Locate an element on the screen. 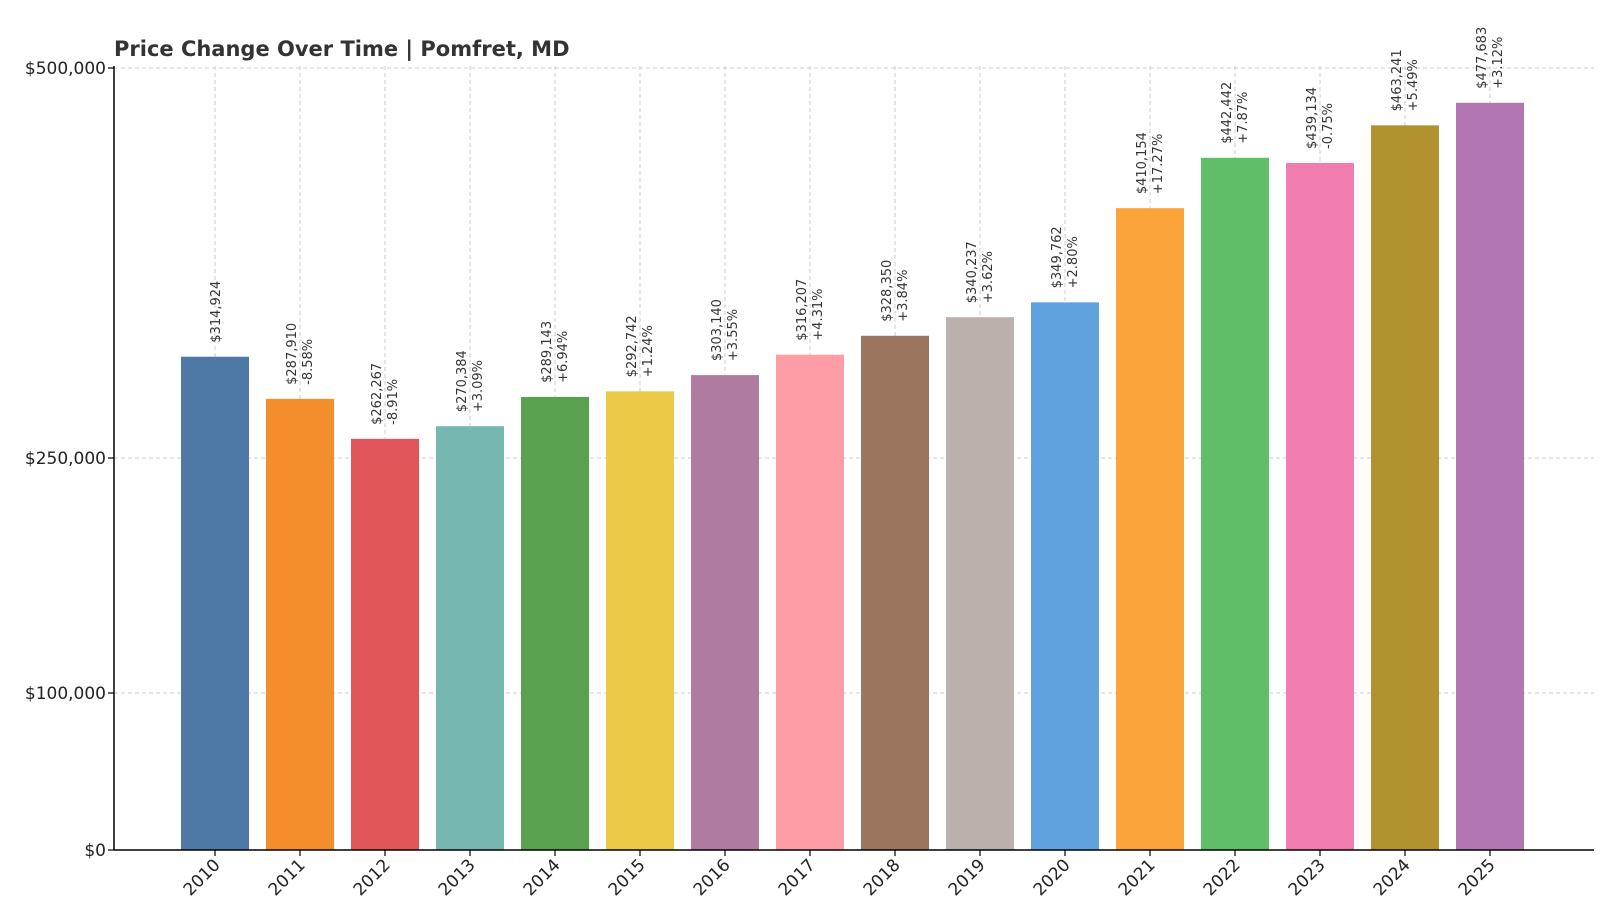 The width and height of the screenshot is (1600, 914). change-label: +7.87% is located at coordinates (1243, 118).